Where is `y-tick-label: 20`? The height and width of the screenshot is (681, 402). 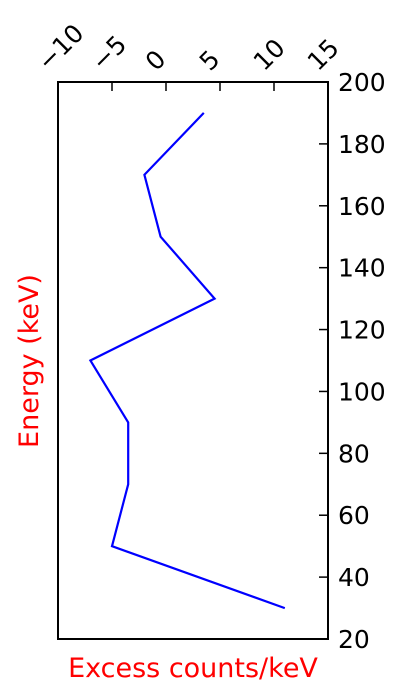
y-tick-label: 20 is located at coordinates (354, 639).